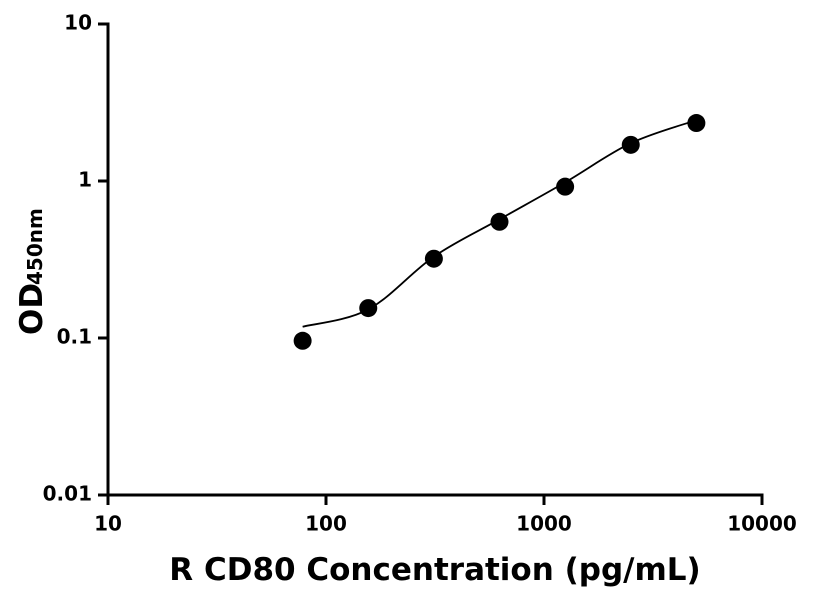 The image size is (816, 612). What do you see at coordinates (434, 570) in the screenshot?
I see `x-axis-label: R CD80 Concentration (pg/mL)` at bounding box center [434, 570].